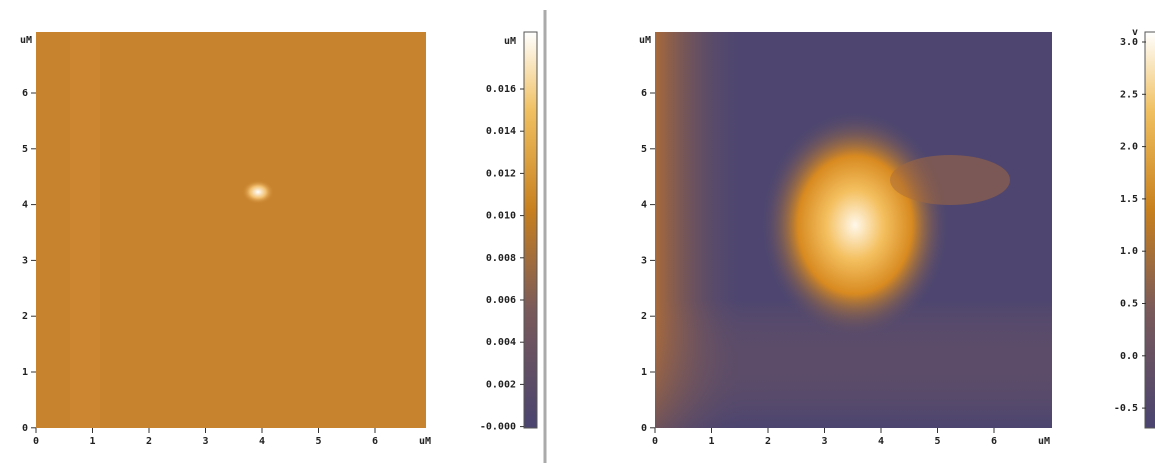 The height and width of the screenshot is (463, 1155). I want to click on colorbar-unit: uM, so click(510, 41).